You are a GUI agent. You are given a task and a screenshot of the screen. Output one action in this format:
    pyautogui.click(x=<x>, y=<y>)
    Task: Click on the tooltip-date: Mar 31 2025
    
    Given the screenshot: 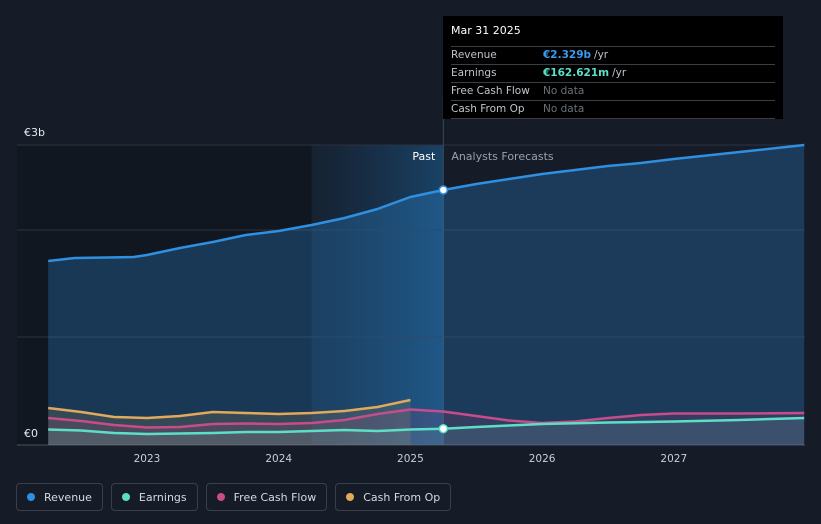 What is the action you would take?
    pyautogui.click(x=613, y=35)
    